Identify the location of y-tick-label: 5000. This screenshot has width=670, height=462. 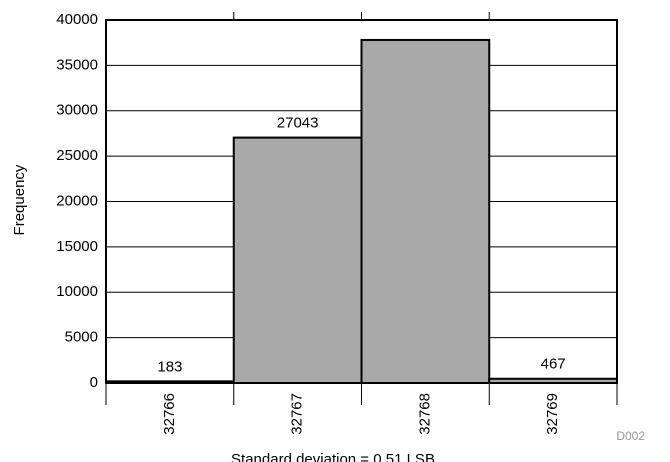
(81, 337).